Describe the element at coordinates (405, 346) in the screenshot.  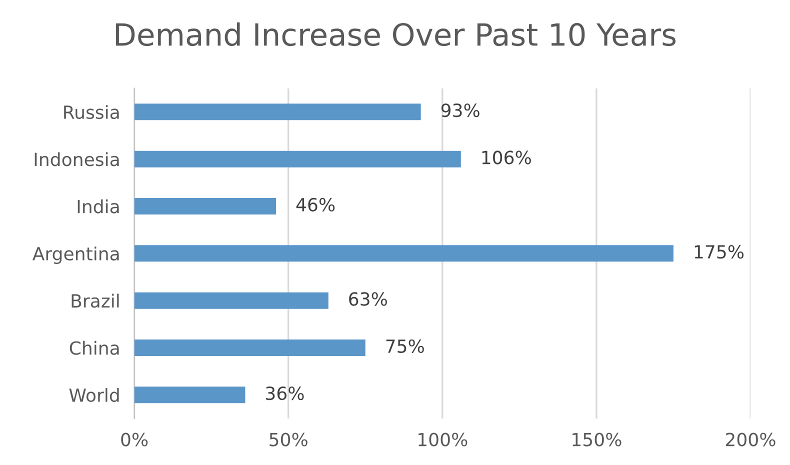
I see `data-label: 75%` at that location.